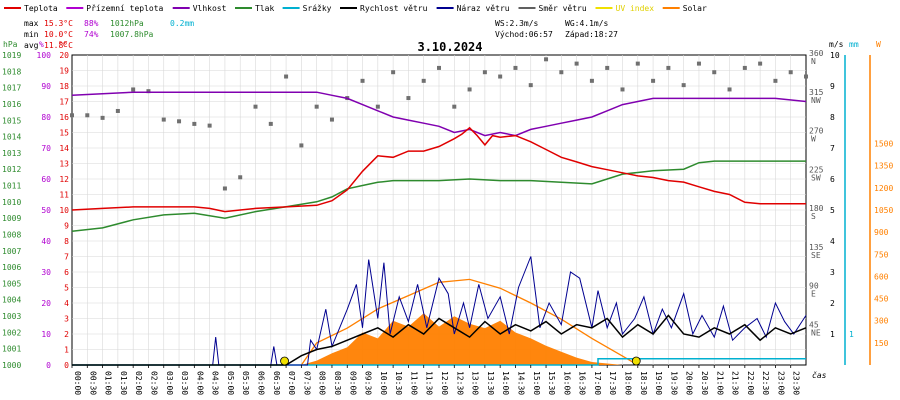  I want to click on x-tick-label: 09:30, so click(368, 383).